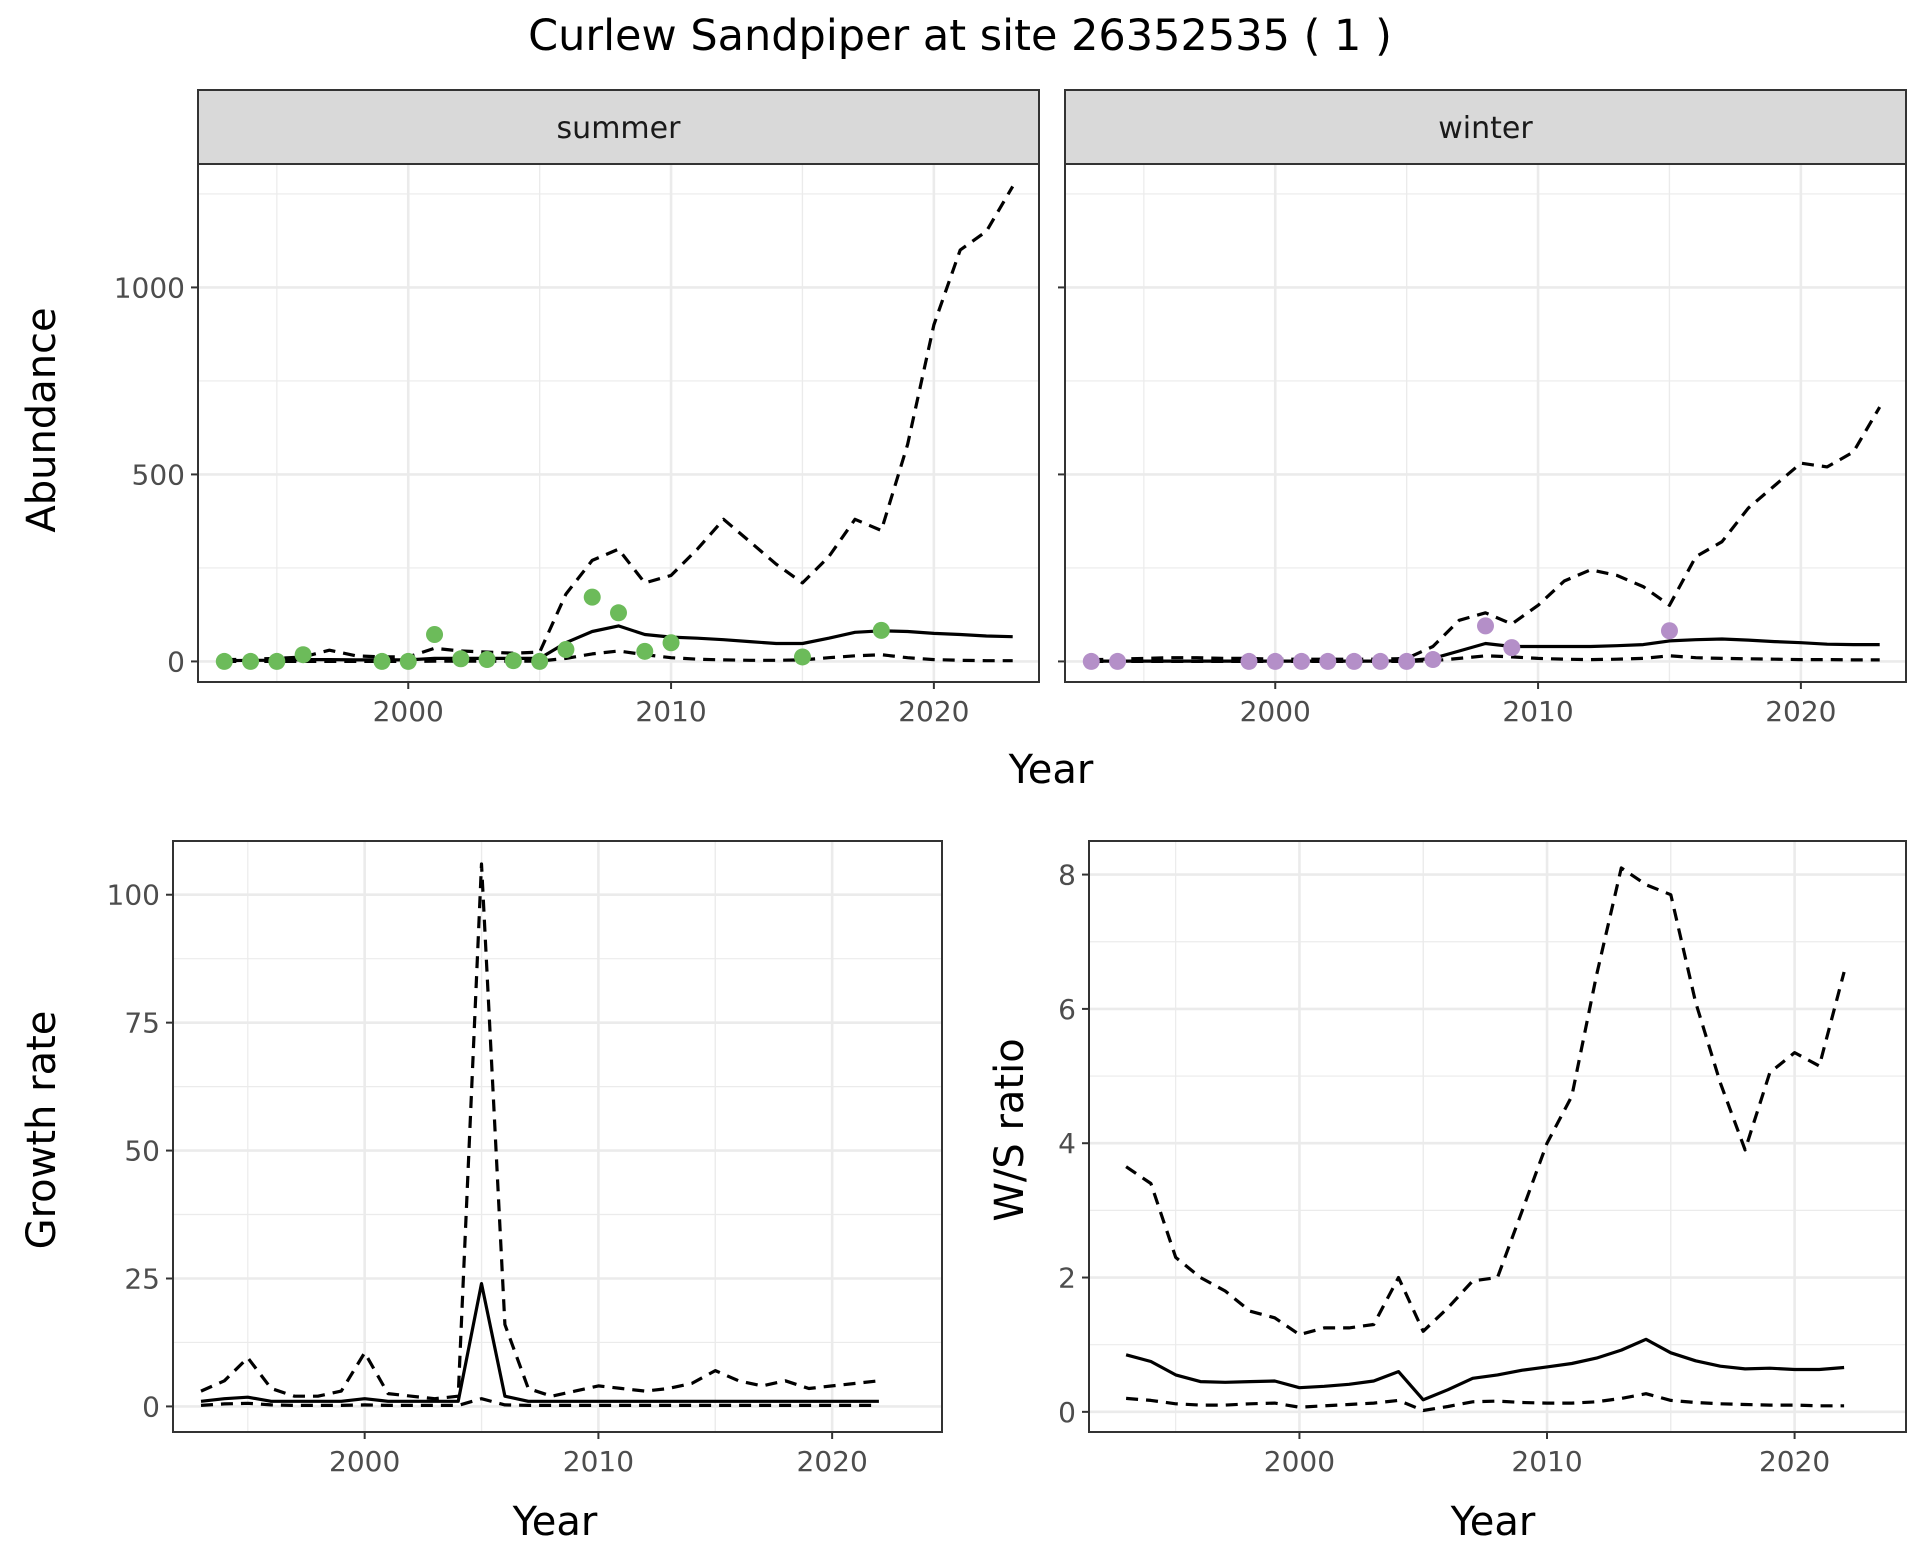  Describe the element at coordinates (1010, 1129) in the screenshot. I see `ratio-y-axis-title: W/S ratio` at that location.